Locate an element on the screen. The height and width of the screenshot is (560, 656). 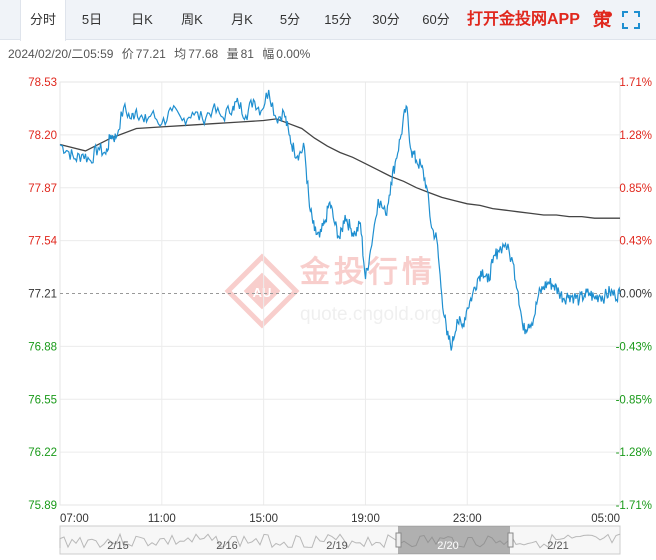
price-tick-label: 77.21 is located at coordinates (42, 295).